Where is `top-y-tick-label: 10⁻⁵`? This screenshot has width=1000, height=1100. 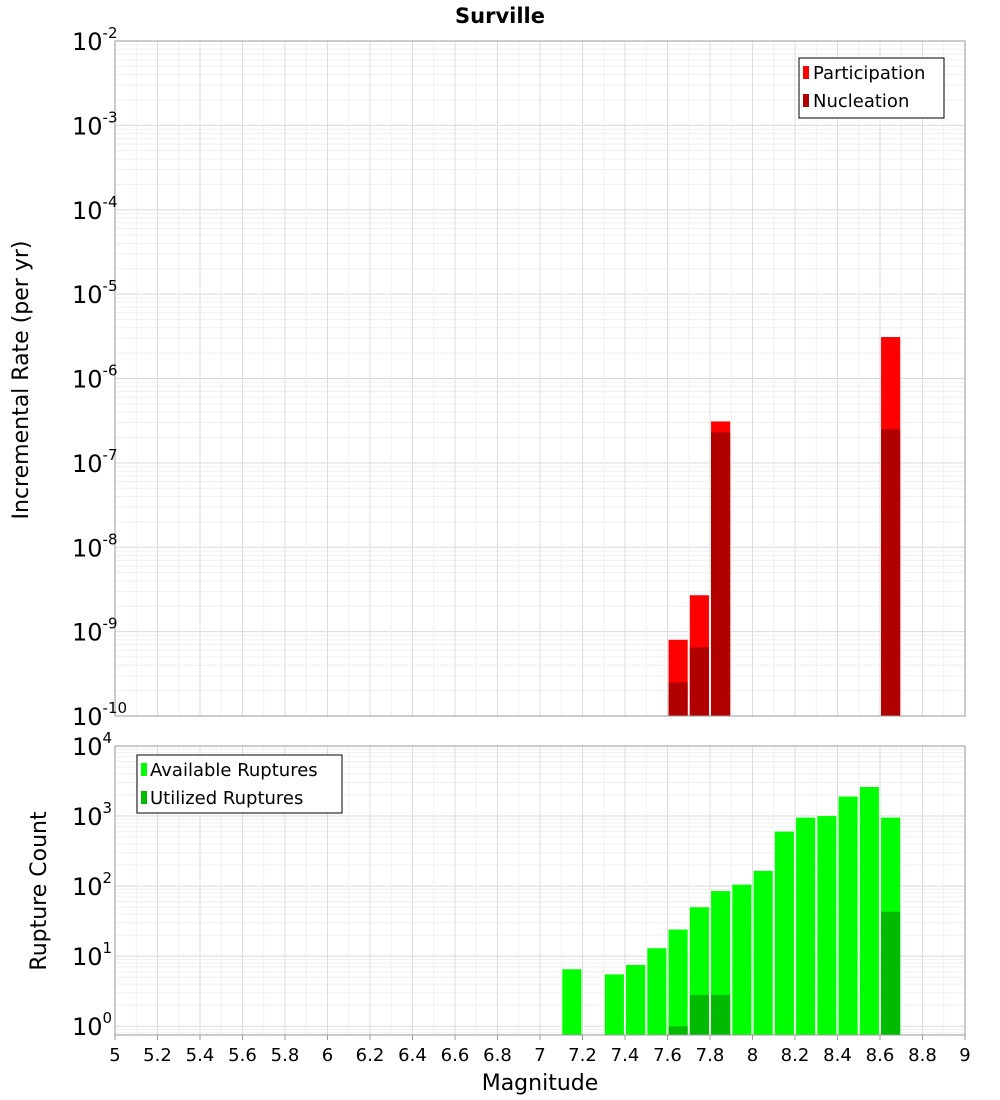 top-y-tick-label: 10⁻⁵ is located at coordinates (95, 293).